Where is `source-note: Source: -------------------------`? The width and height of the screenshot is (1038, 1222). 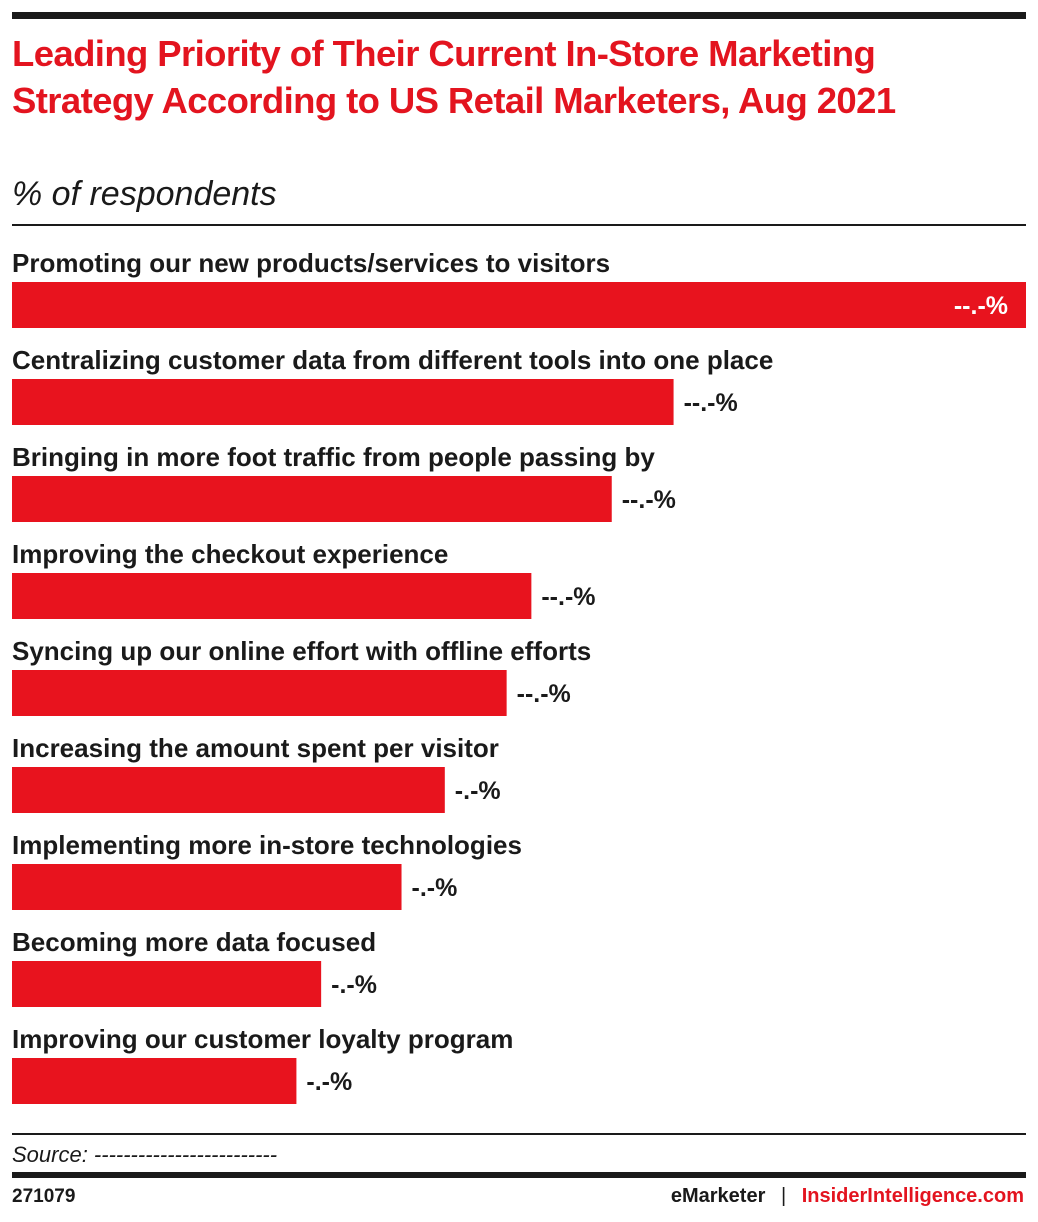 source-note: Source: ------------------------- is located at coordinates (145, 1154).